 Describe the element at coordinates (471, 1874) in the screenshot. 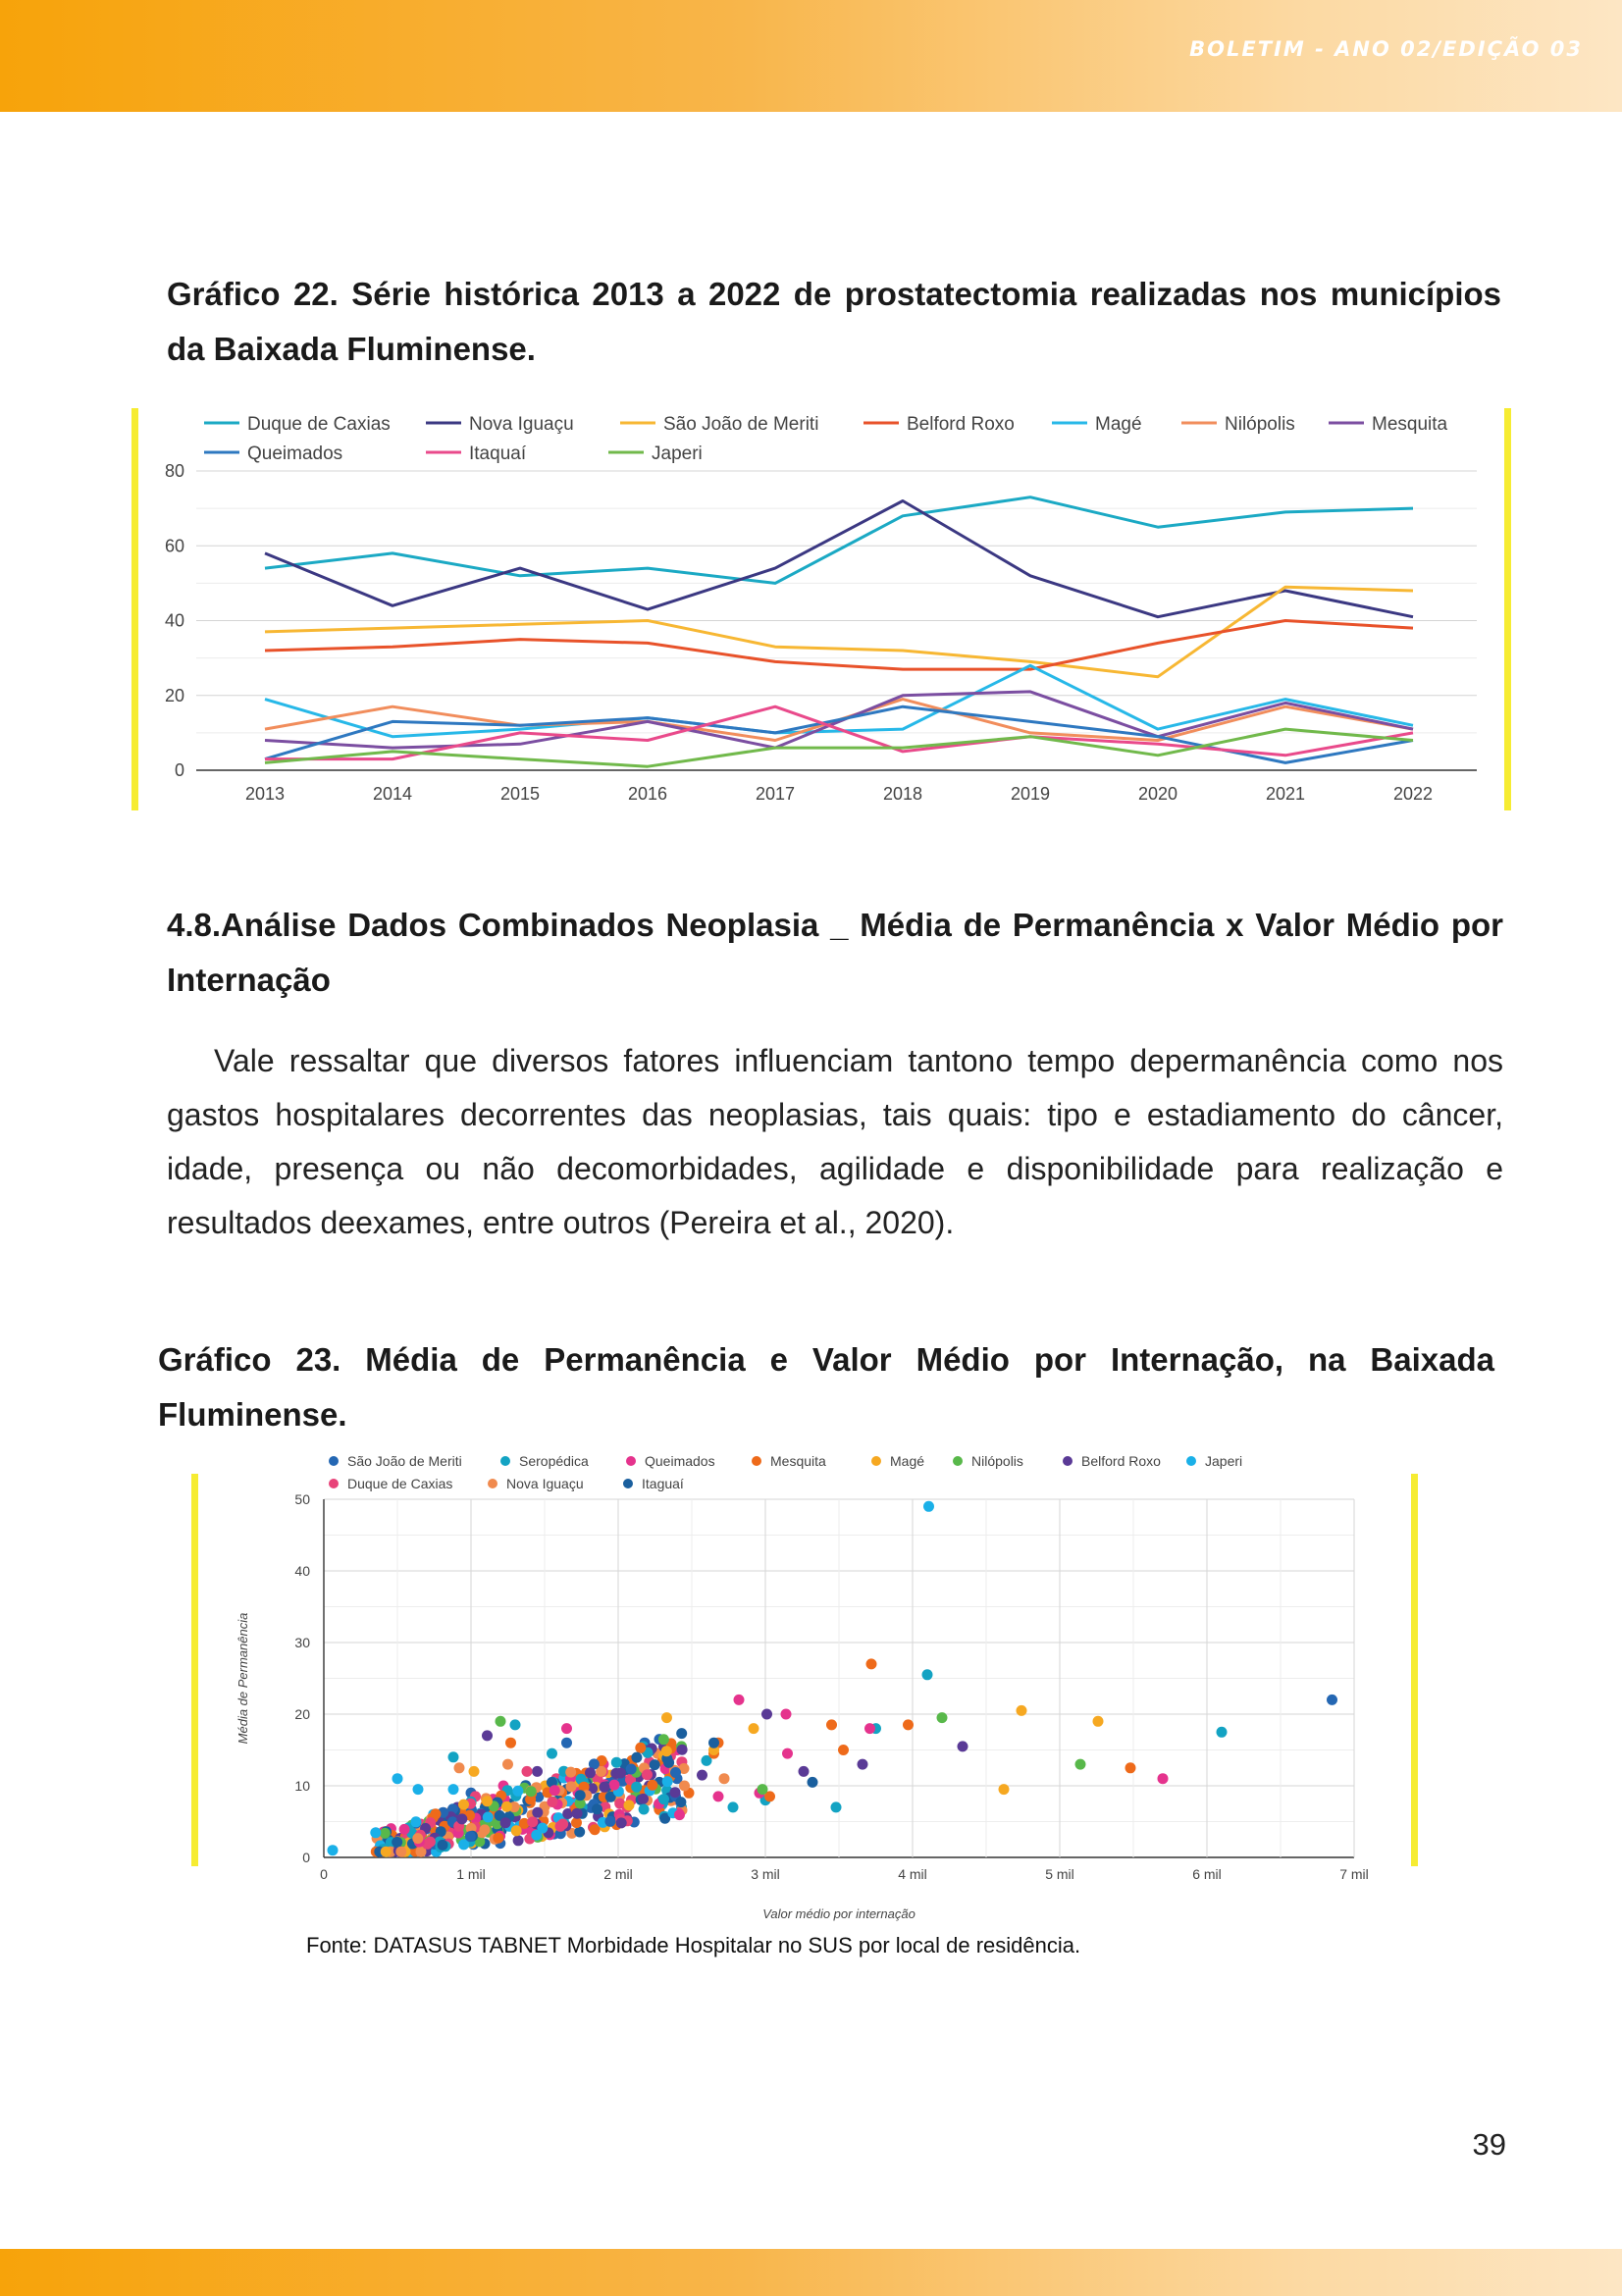

I see `x-tick-label: 1 mil` at that location.